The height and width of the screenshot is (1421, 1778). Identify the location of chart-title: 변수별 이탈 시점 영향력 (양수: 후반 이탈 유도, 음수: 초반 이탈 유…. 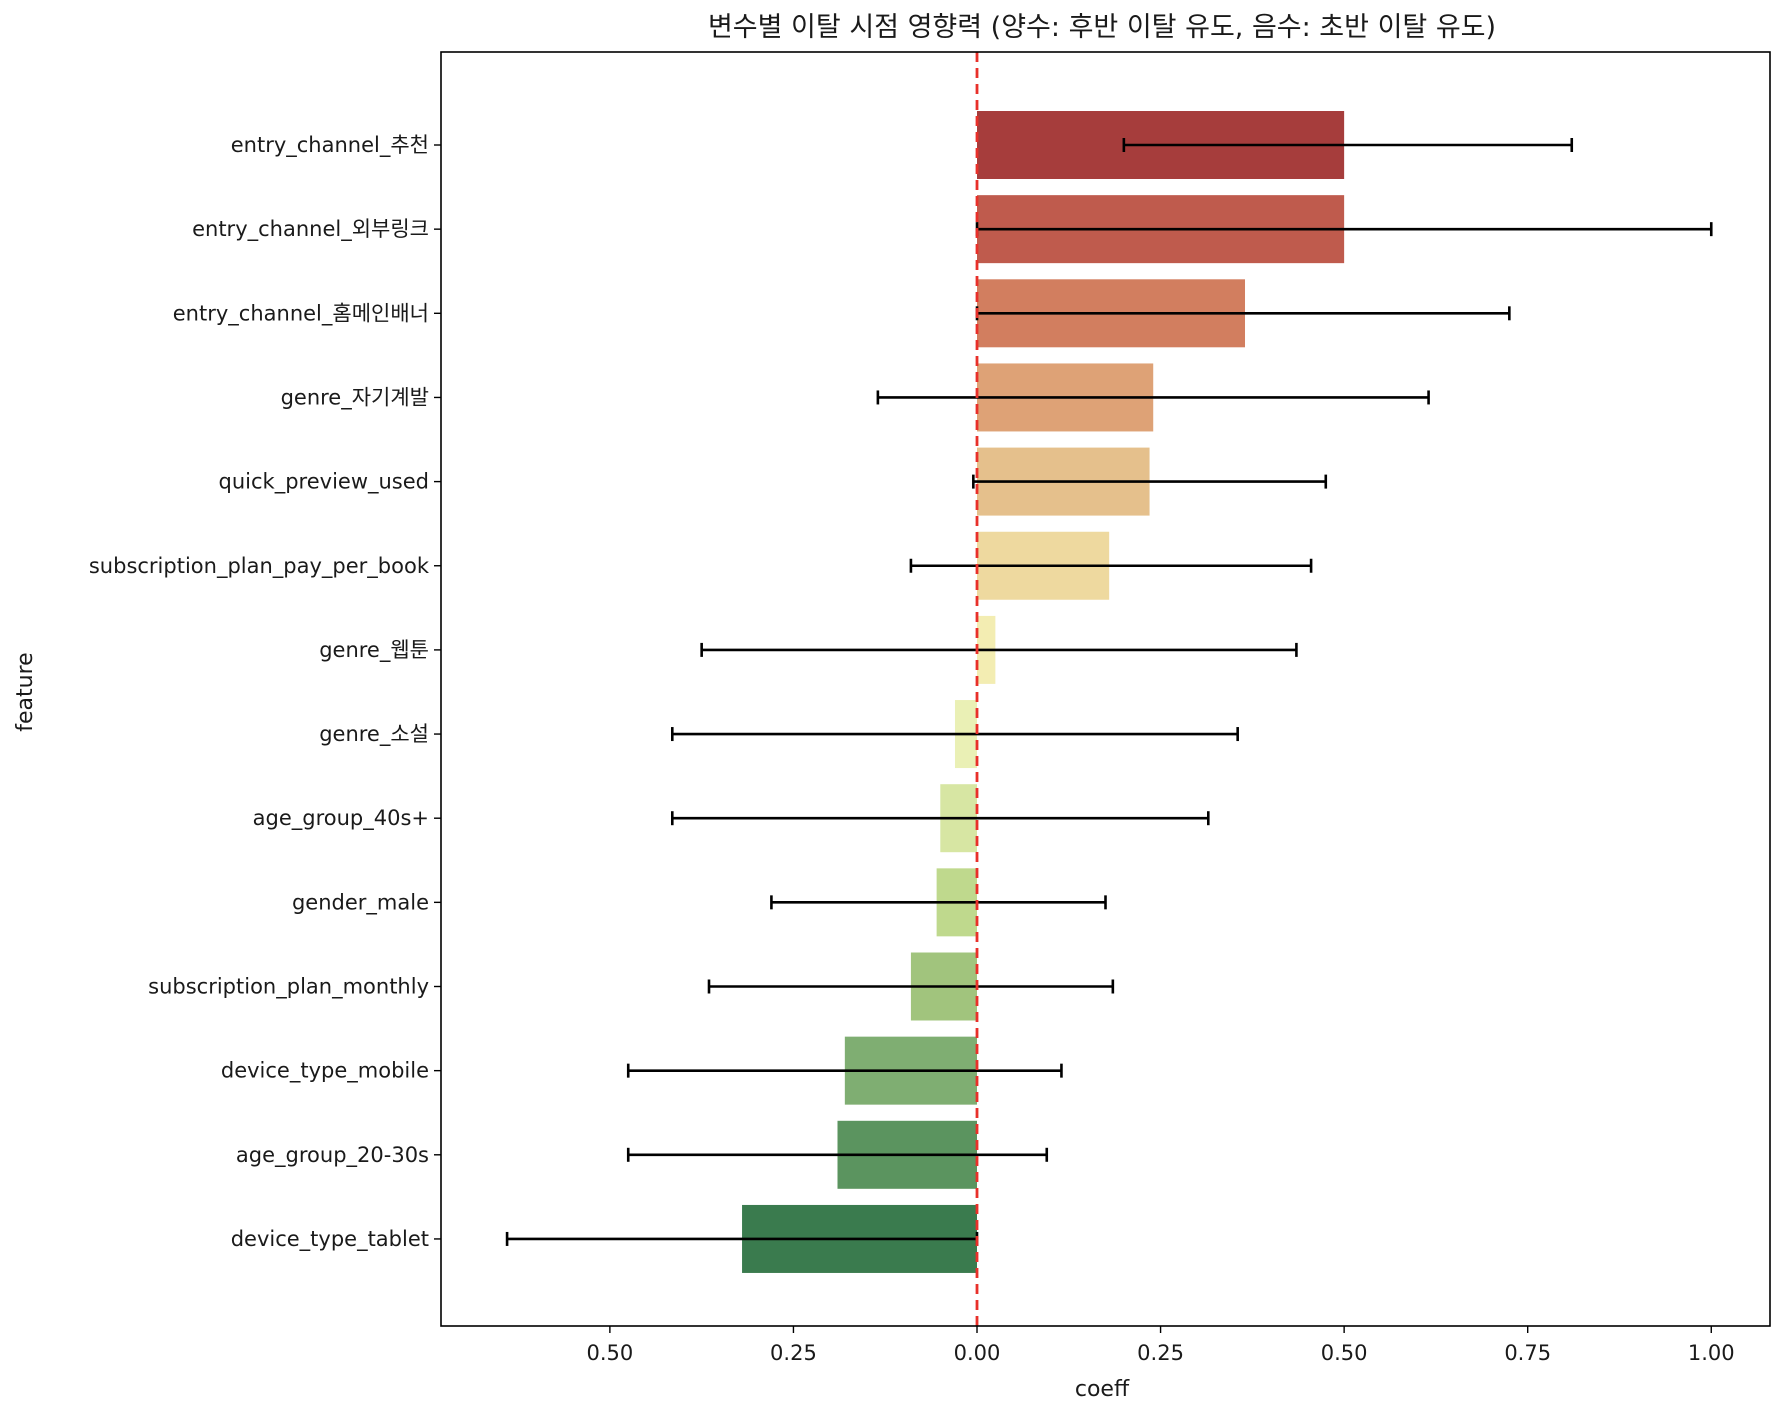
(1102, 27).